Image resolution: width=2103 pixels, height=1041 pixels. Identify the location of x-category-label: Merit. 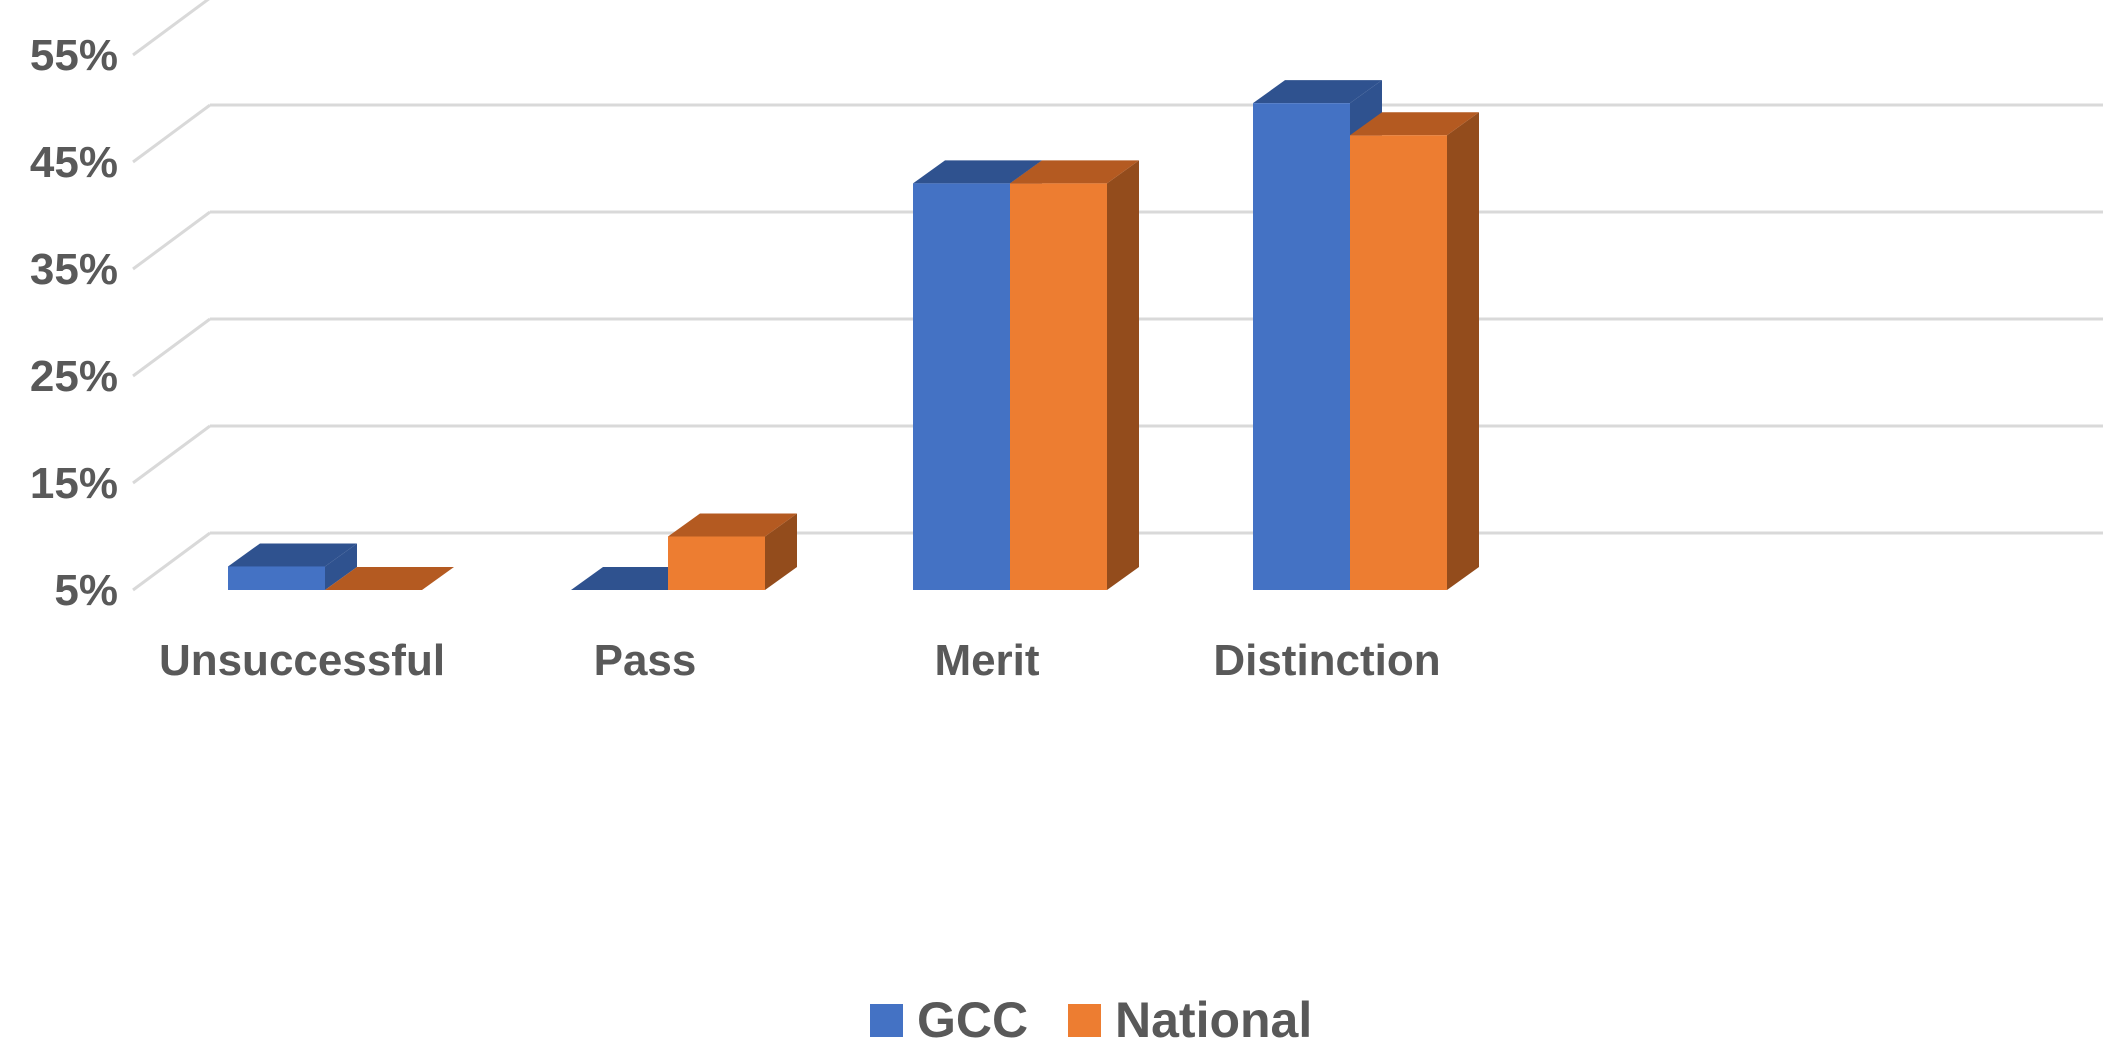
(986, 660).